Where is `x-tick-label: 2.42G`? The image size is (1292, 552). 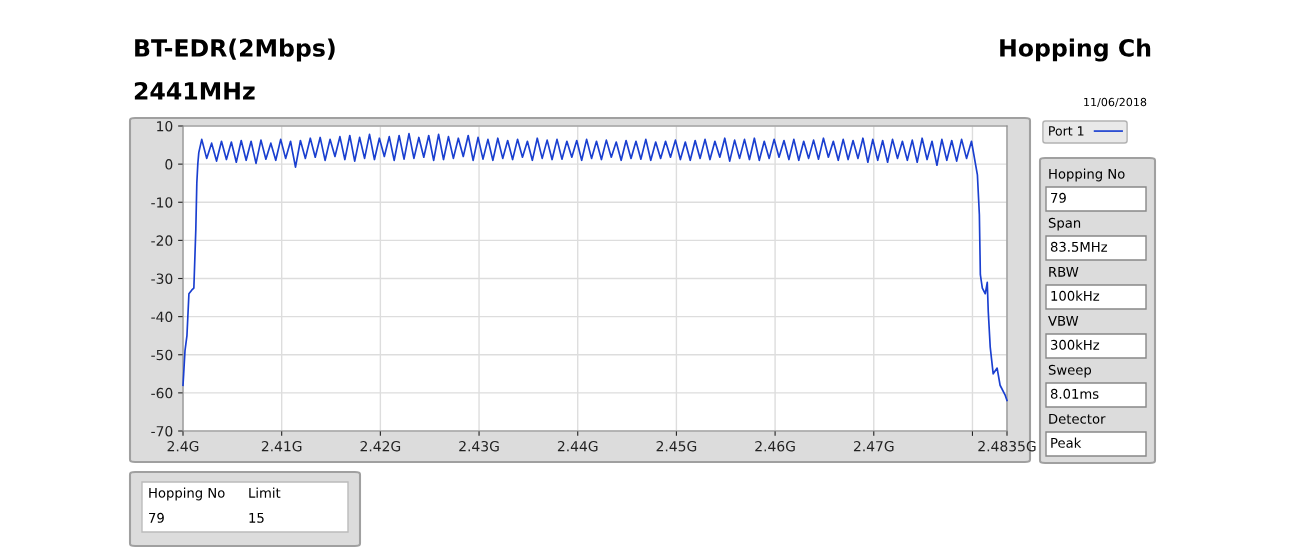
x-tick-label: 2.42G is located at coordinates (380, 446).